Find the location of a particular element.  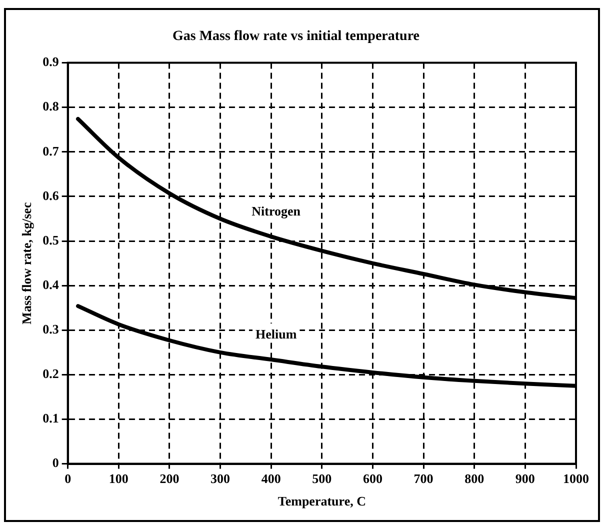

x-tick-label: 400 is located at coordinates (271, 478).